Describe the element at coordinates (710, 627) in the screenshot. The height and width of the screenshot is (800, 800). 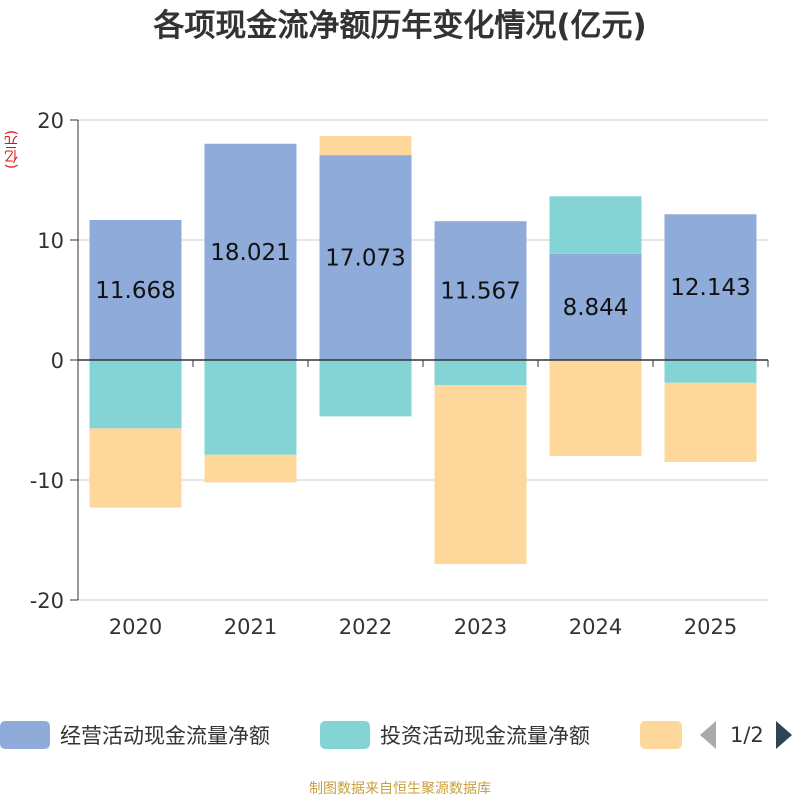
I see `x-tick-label-2025: 2025` at that location.